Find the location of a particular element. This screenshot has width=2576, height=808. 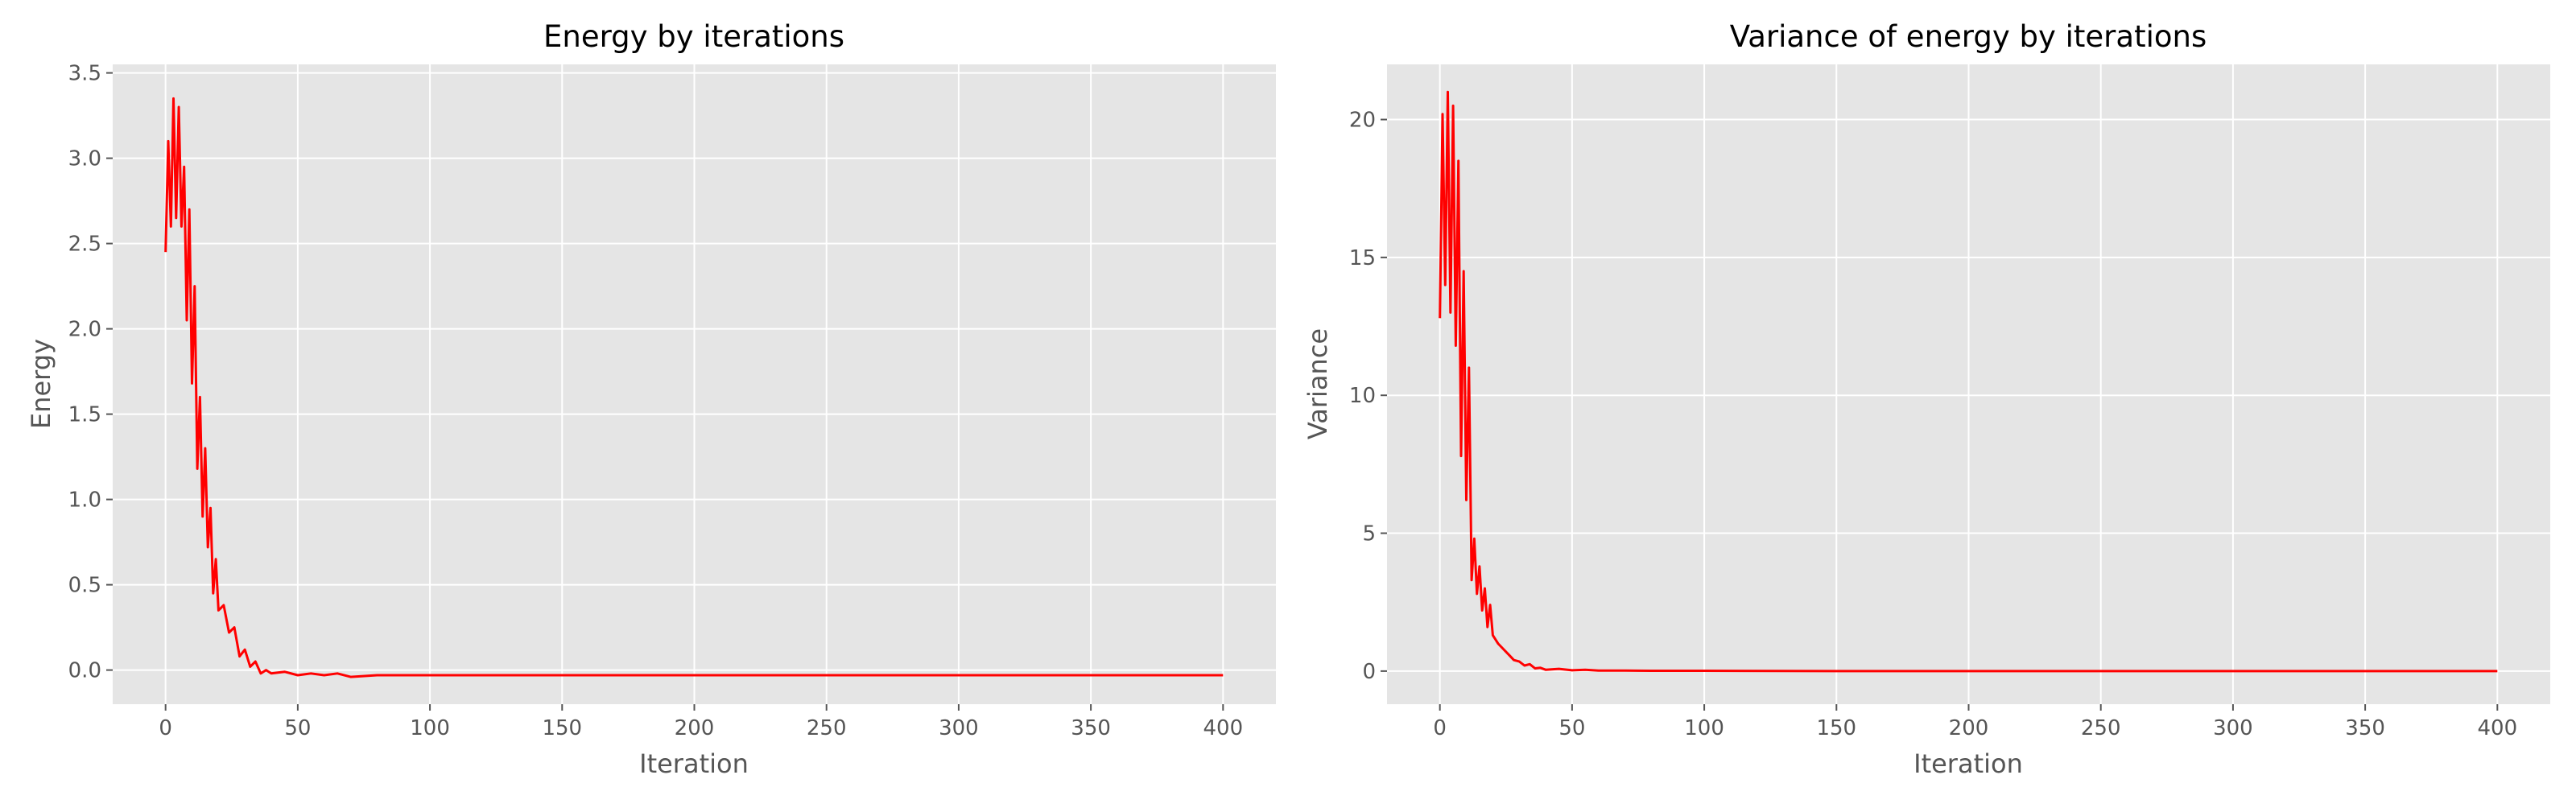

y-tick-label: 2.0 is located at coordinates (84, 330).